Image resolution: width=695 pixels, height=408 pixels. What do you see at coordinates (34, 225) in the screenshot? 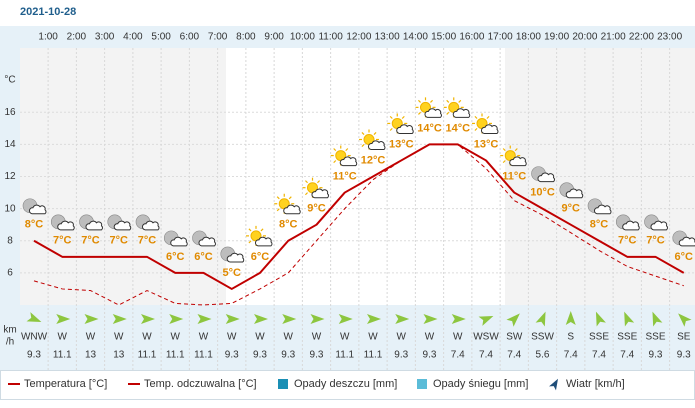
I see `temperature-label: 8°C` at bounding box center [34, 225].